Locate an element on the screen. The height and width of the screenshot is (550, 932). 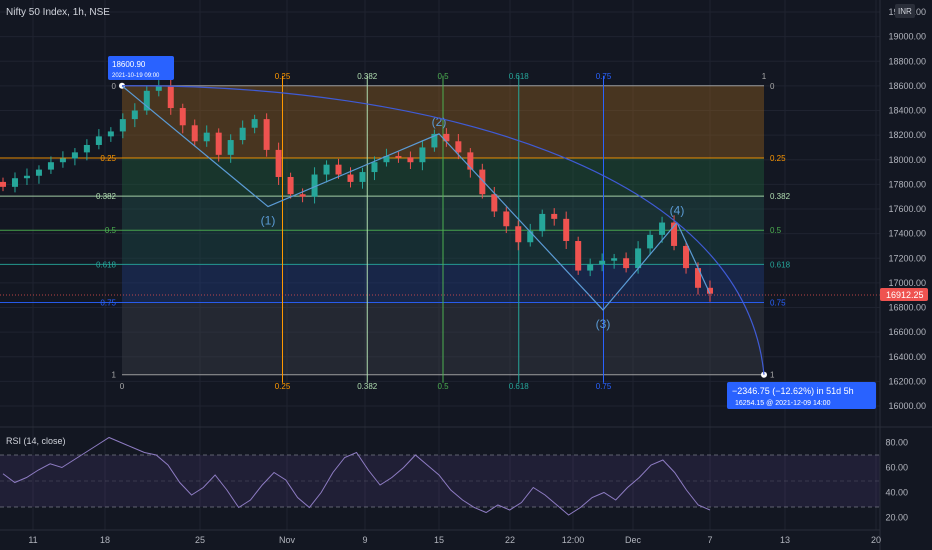
fib-price-label-right: 0.5 is located at coordinates (776, 230).